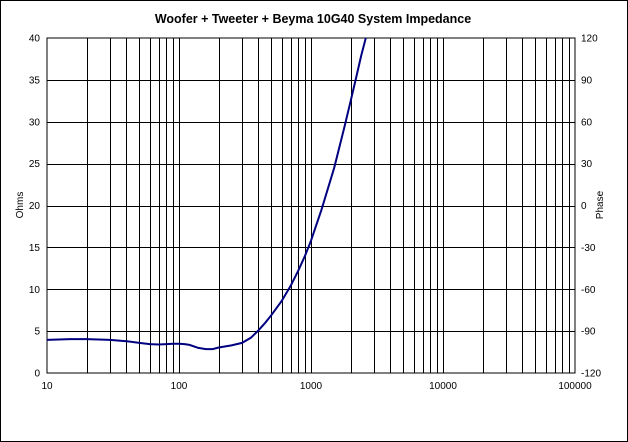  Describe the element at coordinates (311, 386) in the screenshot. I see `x-tick-label: 1000` at that location.